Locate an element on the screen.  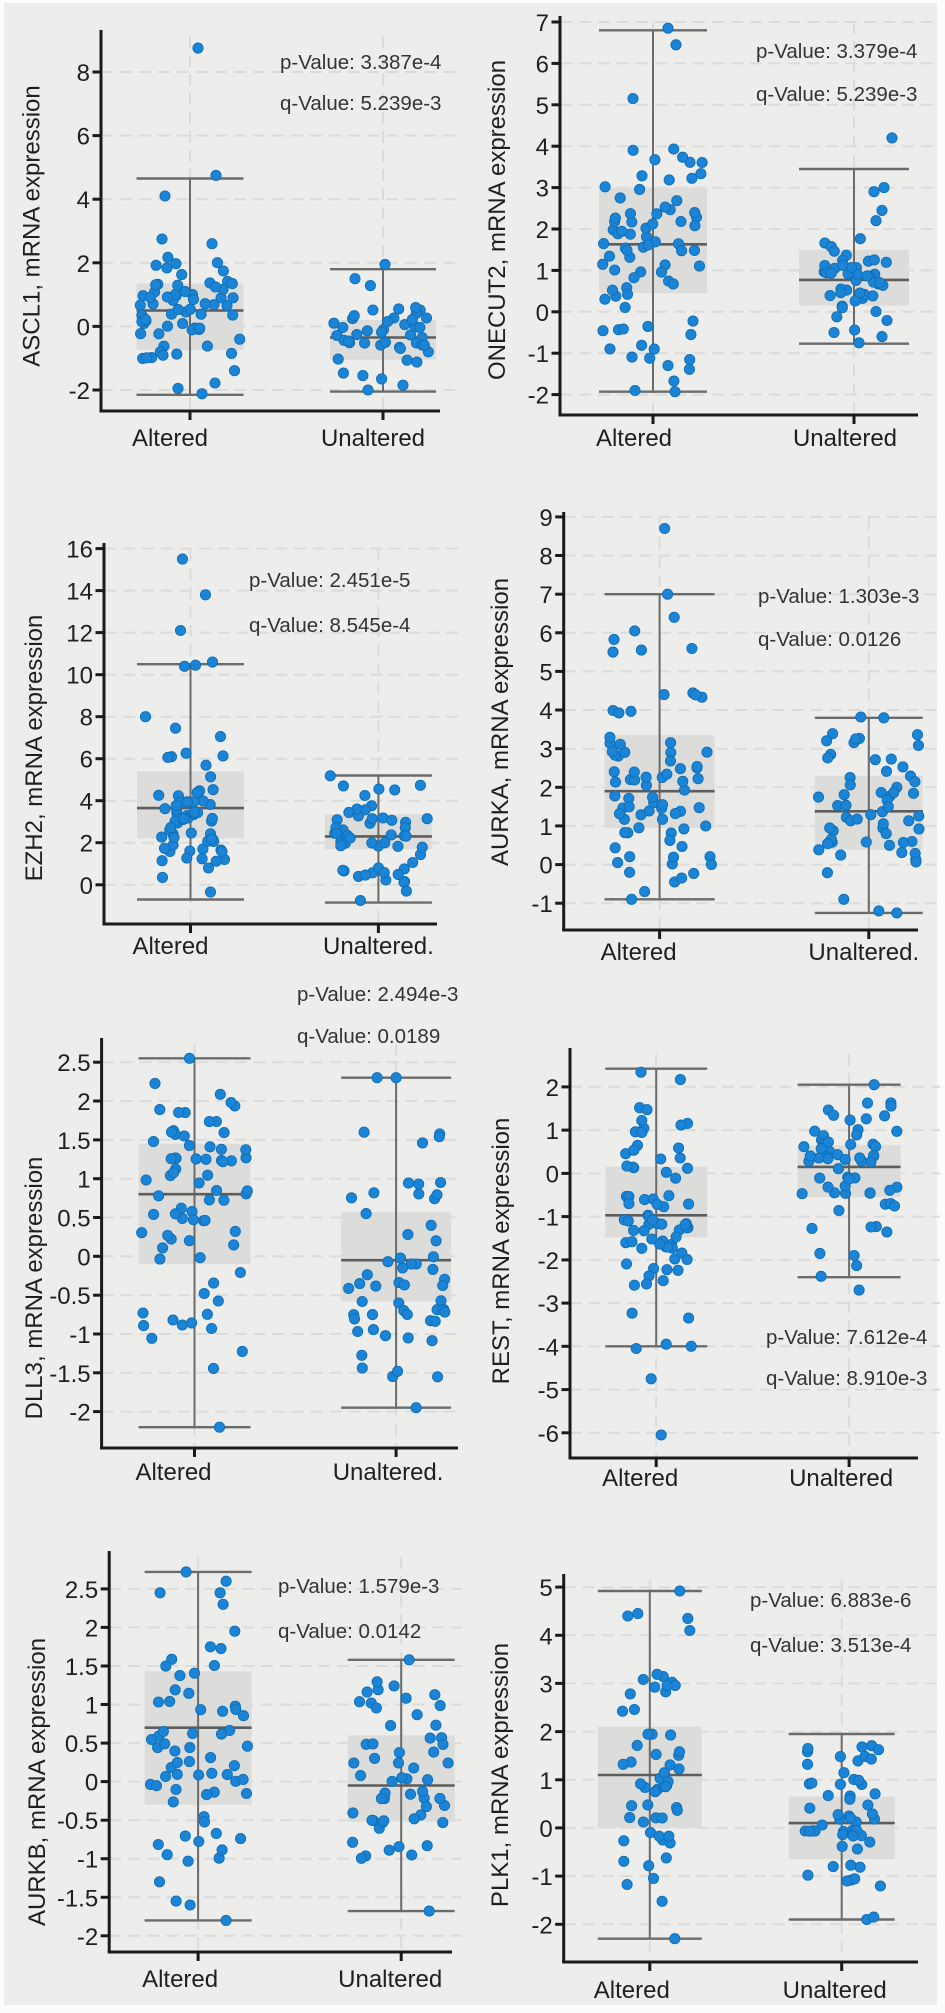
svg-text: 0.5 is located at coordinates (81, 1744).